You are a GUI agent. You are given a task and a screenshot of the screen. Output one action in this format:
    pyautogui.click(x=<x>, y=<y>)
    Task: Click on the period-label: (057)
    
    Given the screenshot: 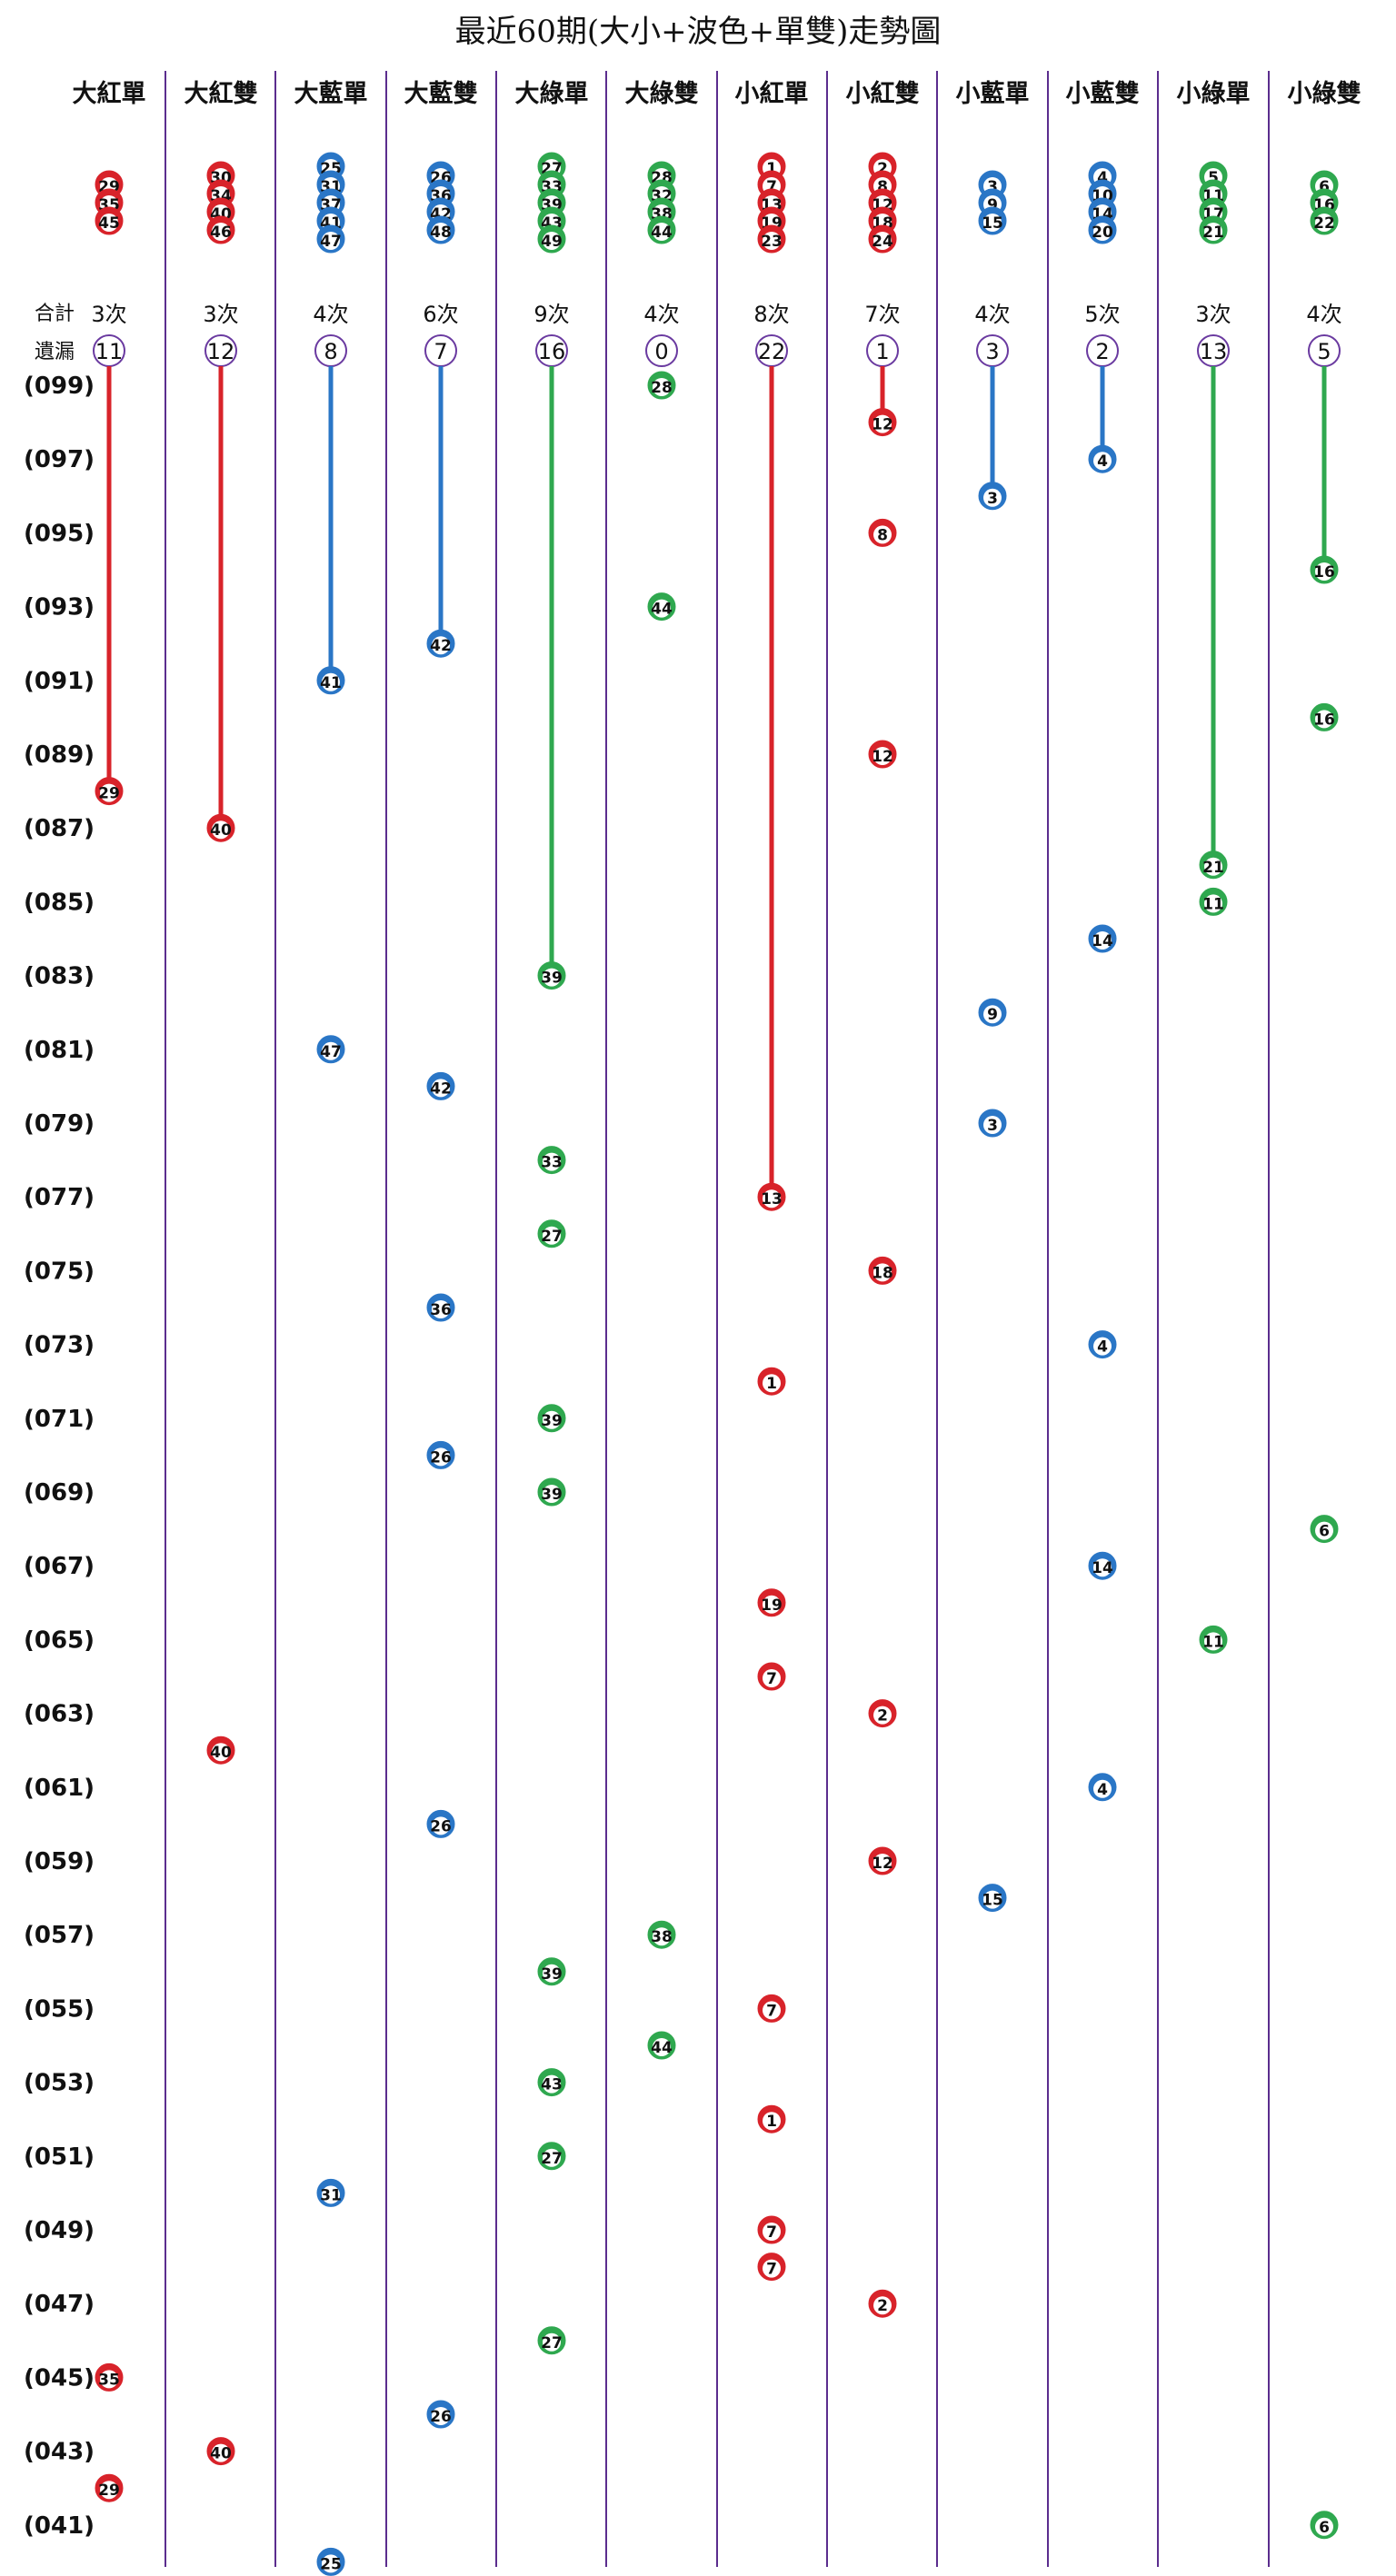 What is the action you would take?
    pyautogui.click(x=59, y=1935)
    